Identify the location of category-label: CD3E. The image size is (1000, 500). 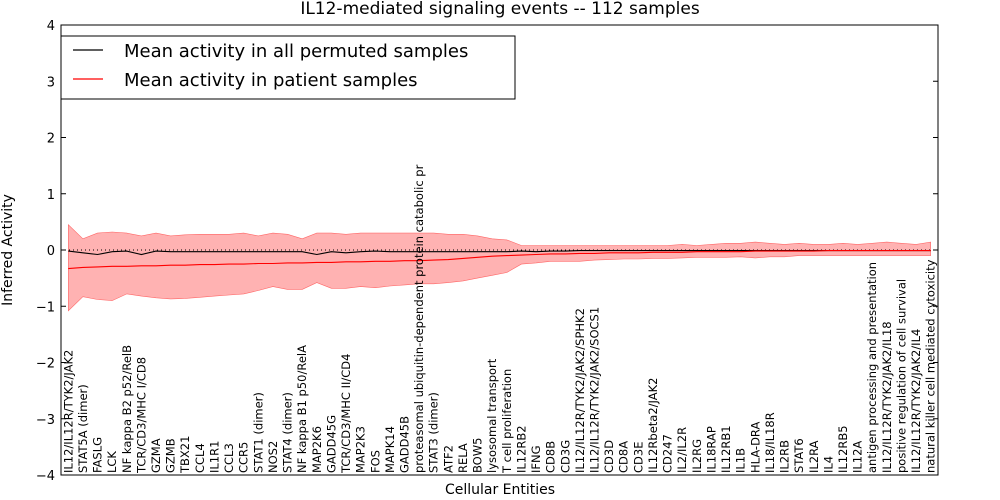
(638, 457).